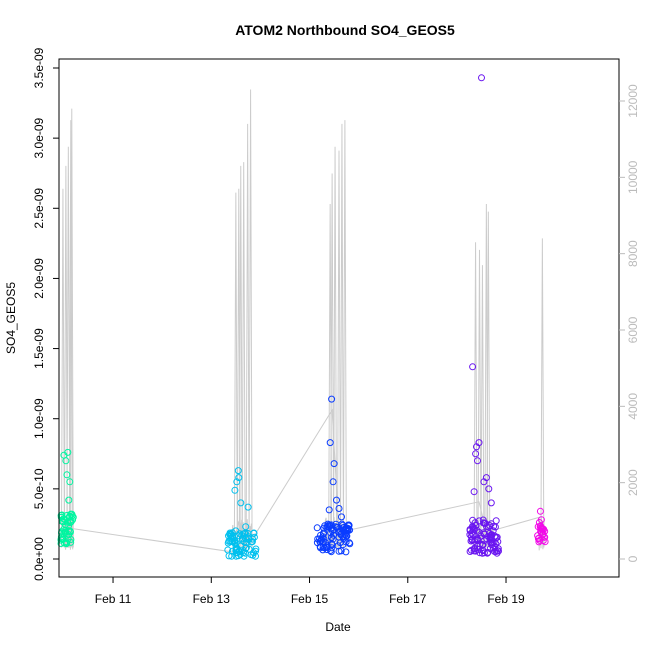 This screenshot has width=650, height=650. What do you see at coordinates (633, 101) in the screenshot?
I see `y2-tick-label: 12000` at bounding box center [633, 101].